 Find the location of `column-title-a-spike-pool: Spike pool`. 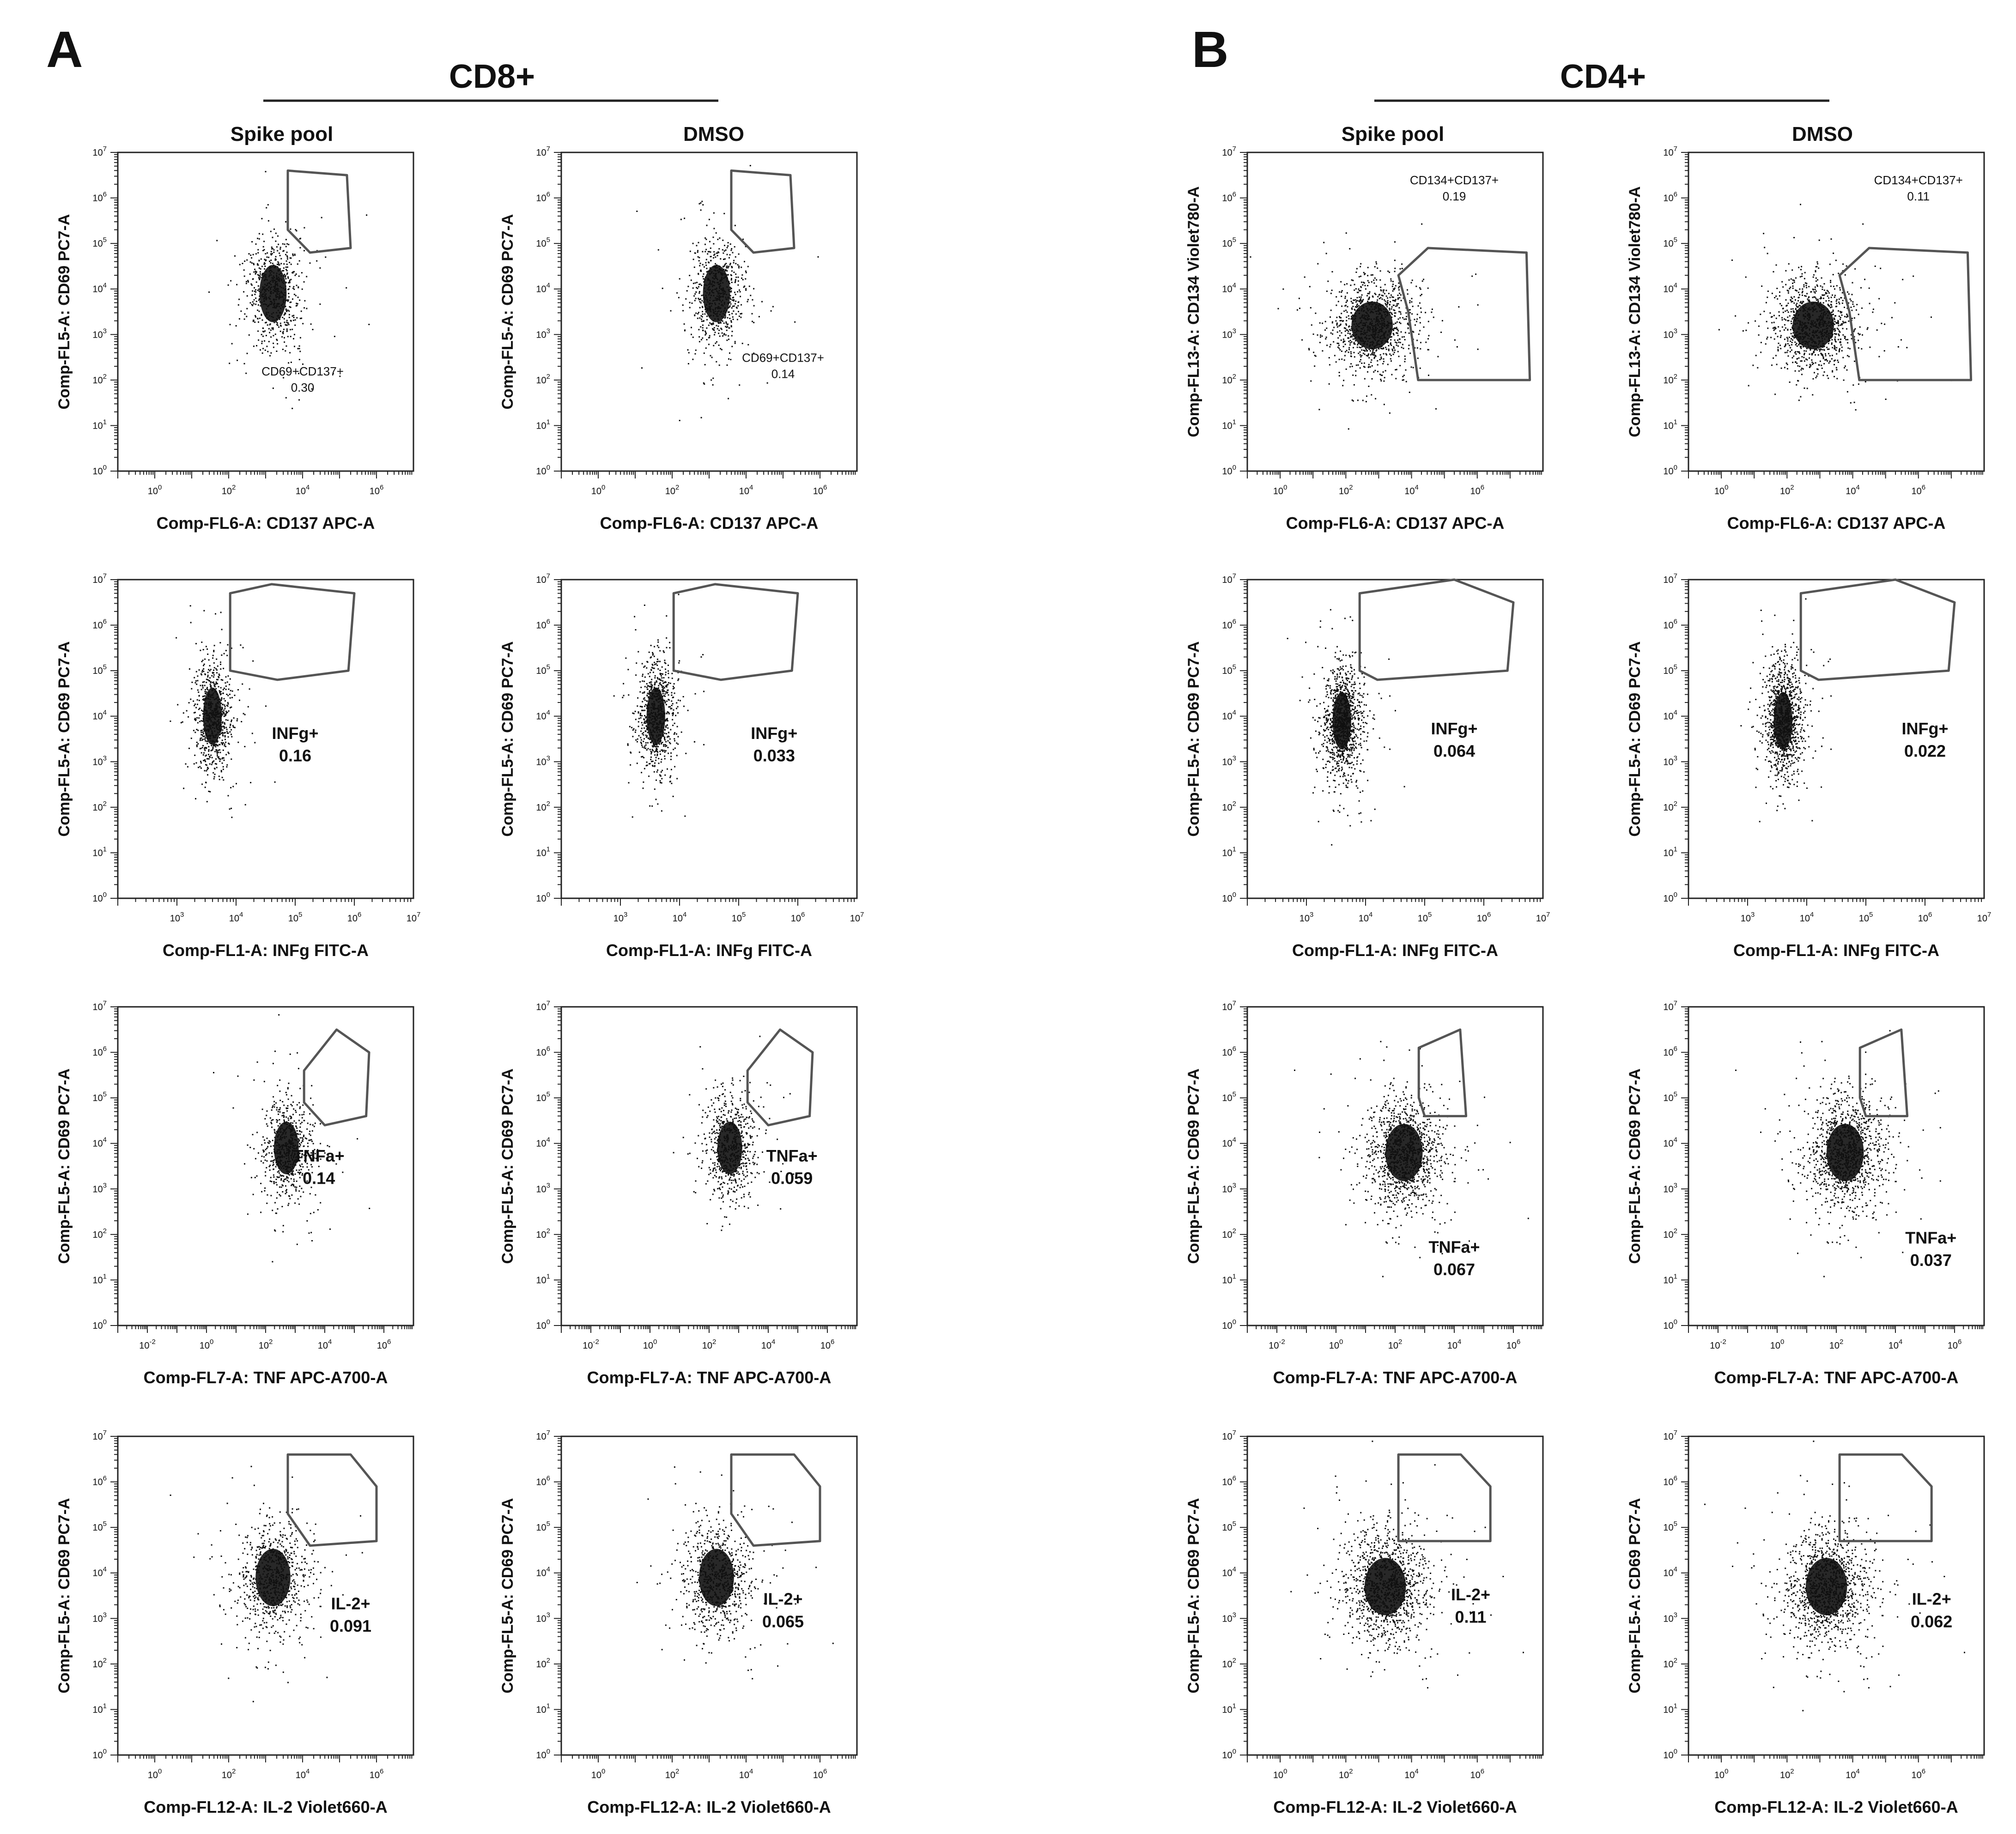

column-title-a-spike-pool: Spike pool is located at coordinates (282, 134).